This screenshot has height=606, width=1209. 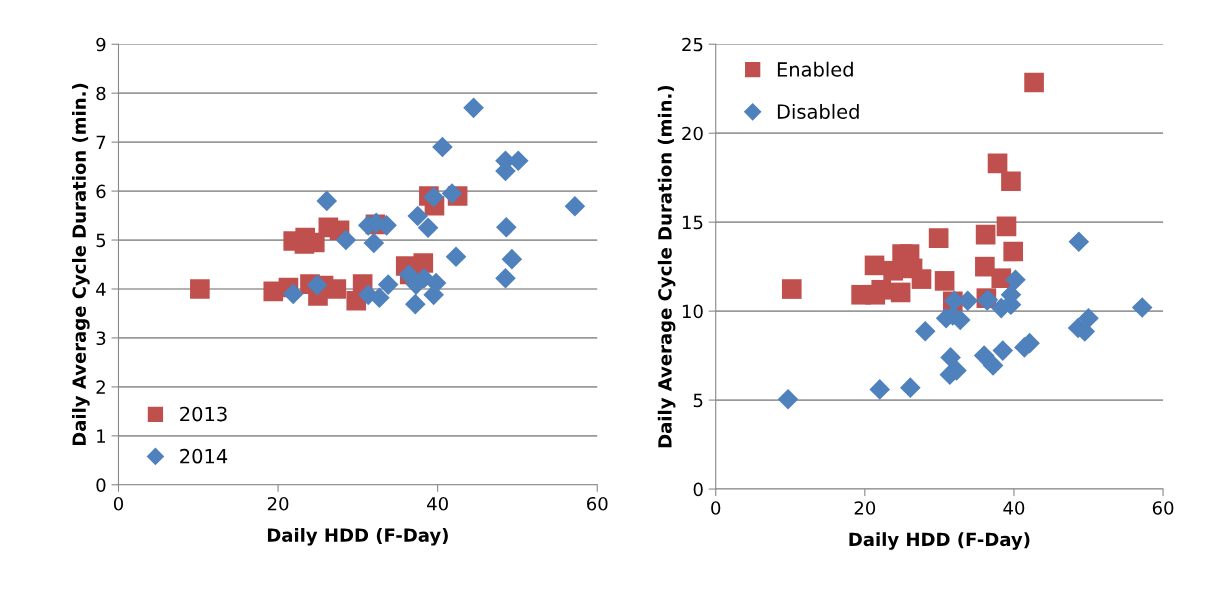 I want to click on y-tick-label: 8, so click(x=101, y=93).